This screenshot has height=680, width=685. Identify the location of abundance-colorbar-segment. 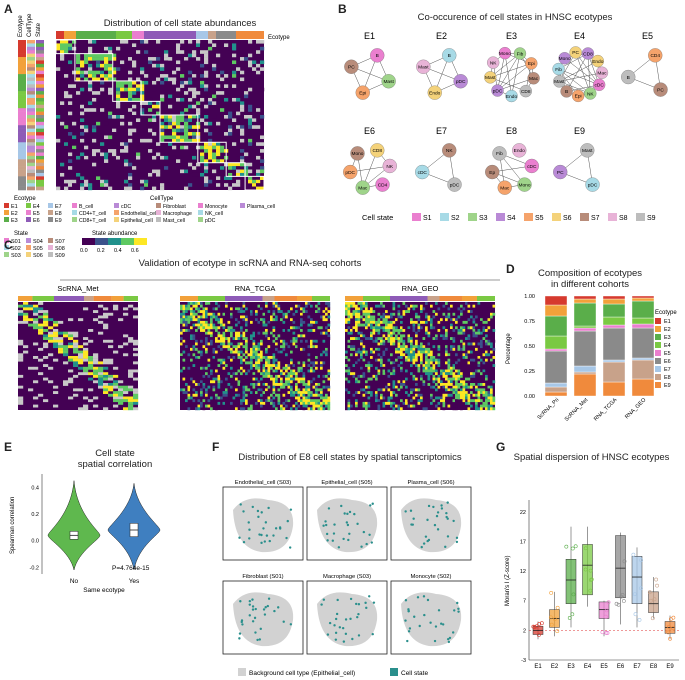
(140, 241).